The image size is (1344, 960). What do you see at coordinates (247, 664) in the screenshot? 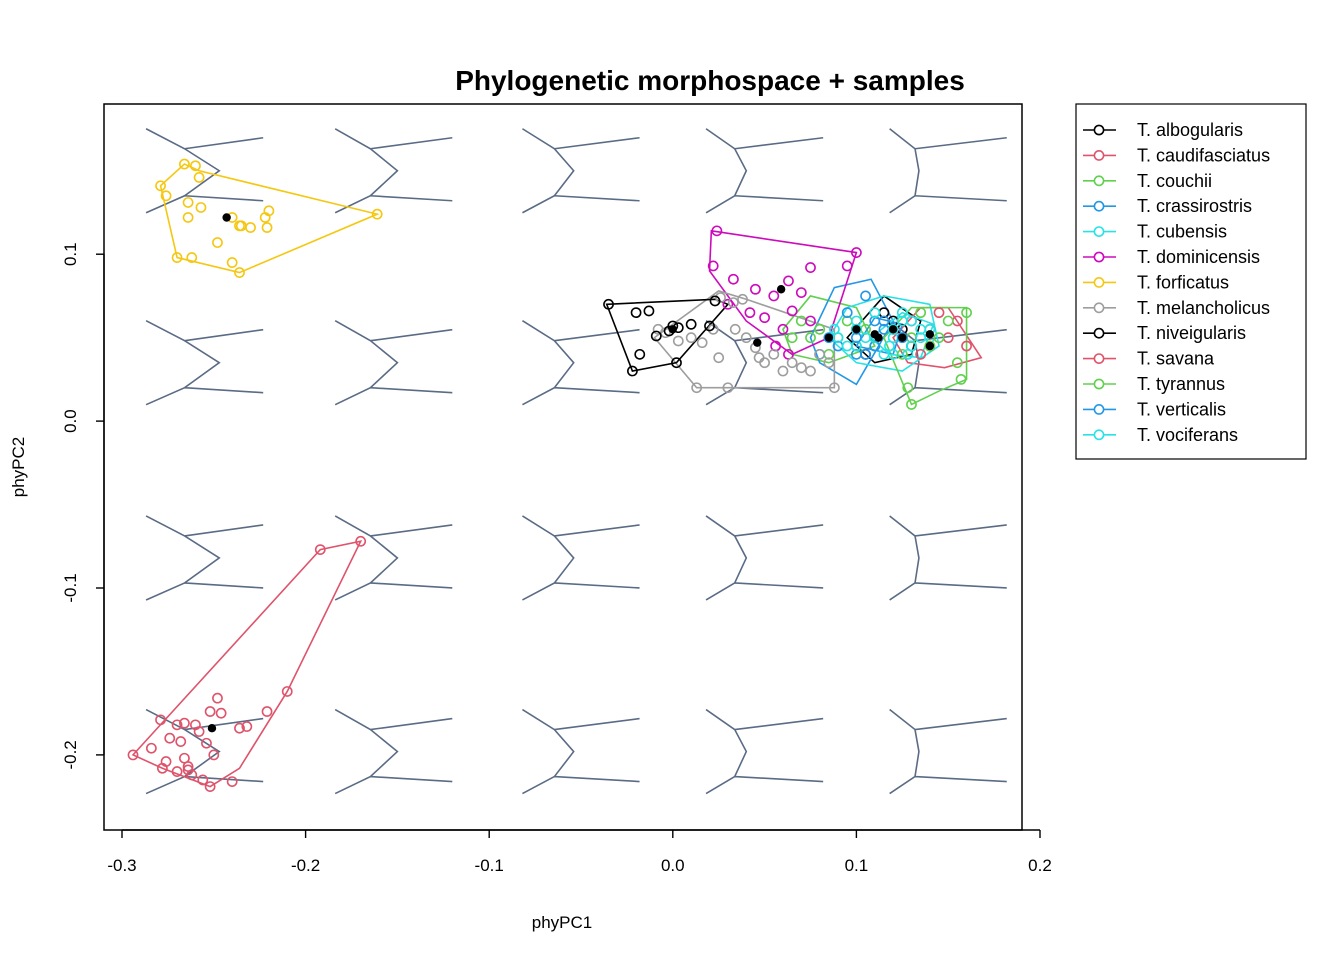
I see `hull-t-savana` at bounding box center [247, 664].